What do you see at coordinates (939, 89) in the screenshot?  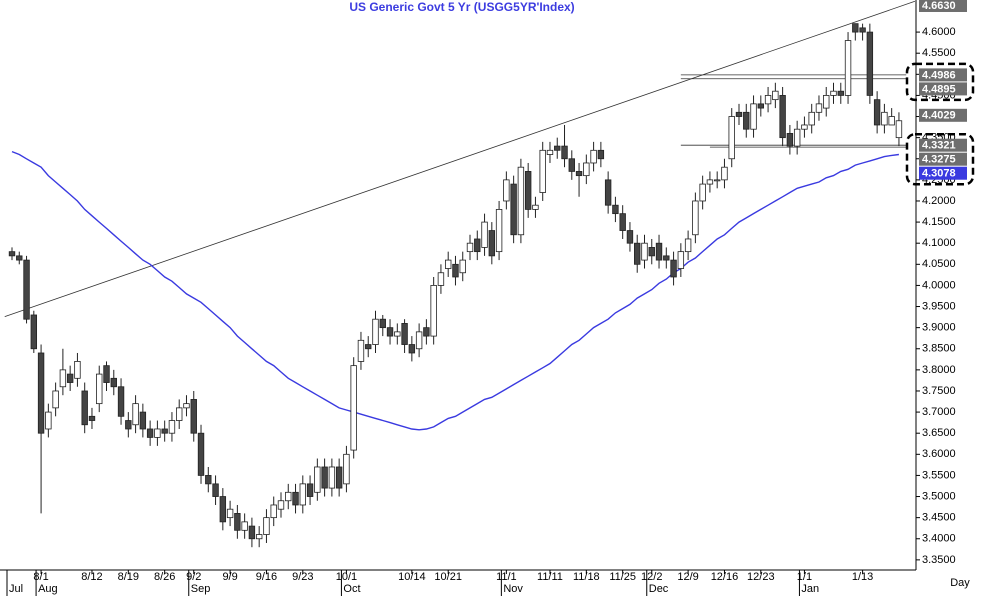 I see `price-label: 4.4895` at bounding box center [939, 89].